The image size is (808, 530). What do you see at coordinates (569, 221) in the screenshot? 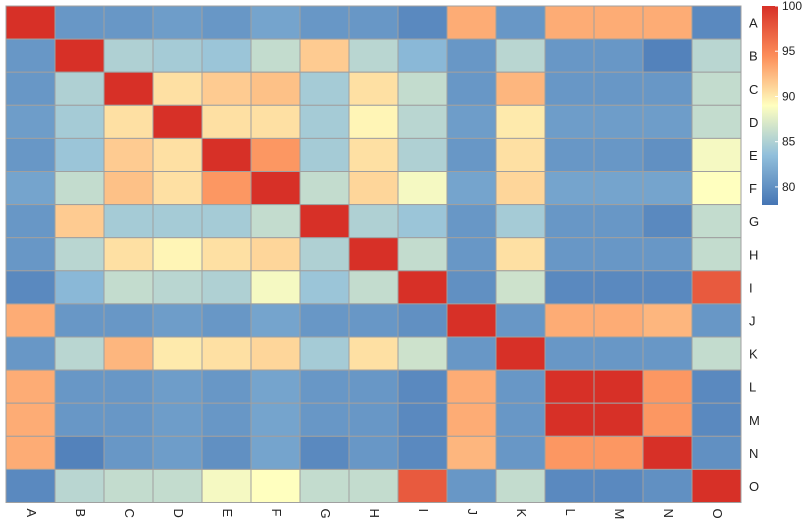
I see `heatmap-cell-G-L` at bounding box center [569, 221].